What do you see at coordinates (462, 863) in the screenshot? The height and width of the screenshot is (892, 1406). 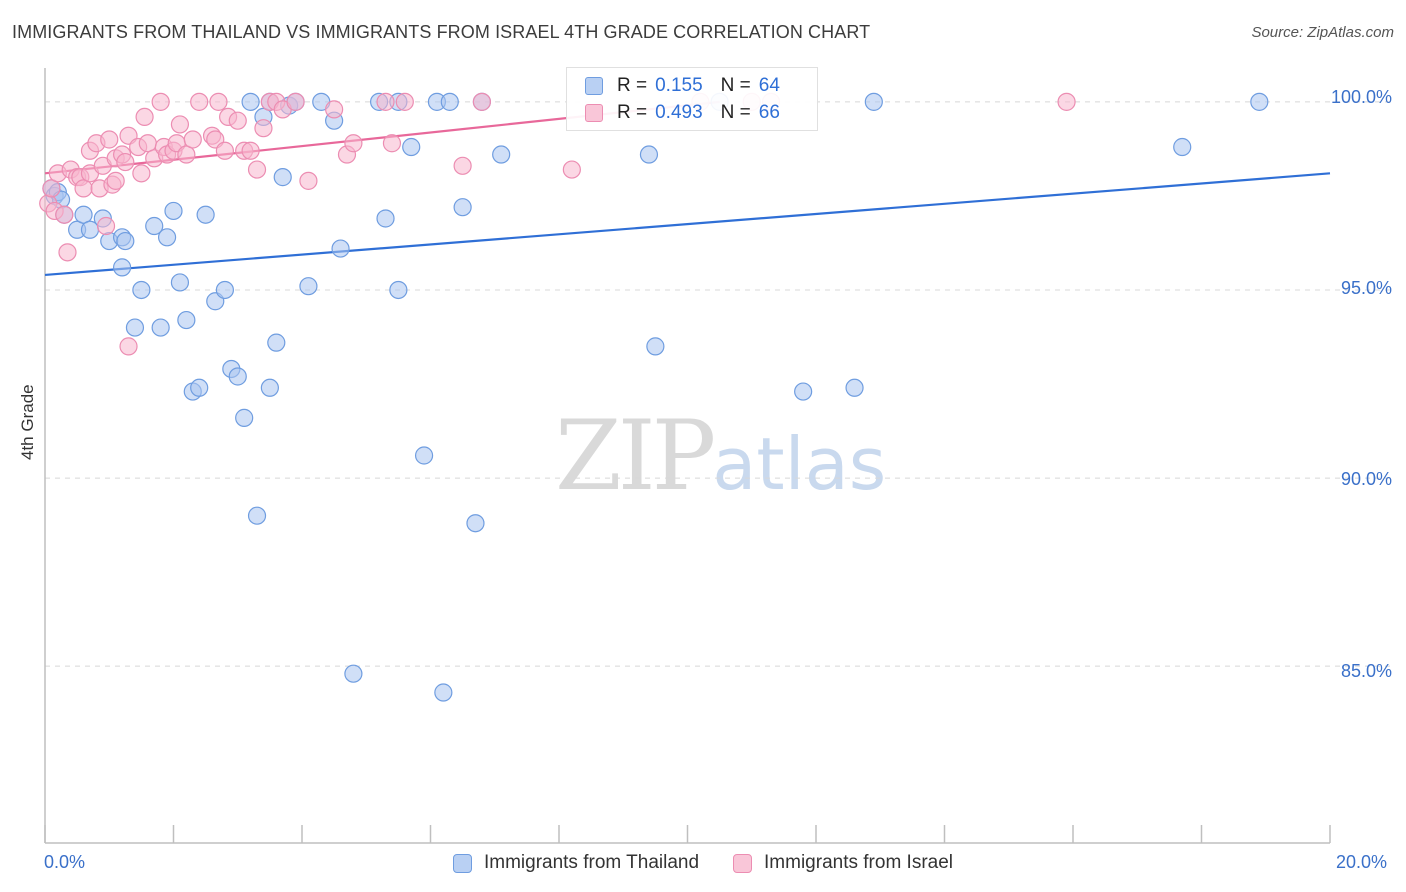 I see `bottom-legend-swatch-blue` at bounding box center [462, 863].